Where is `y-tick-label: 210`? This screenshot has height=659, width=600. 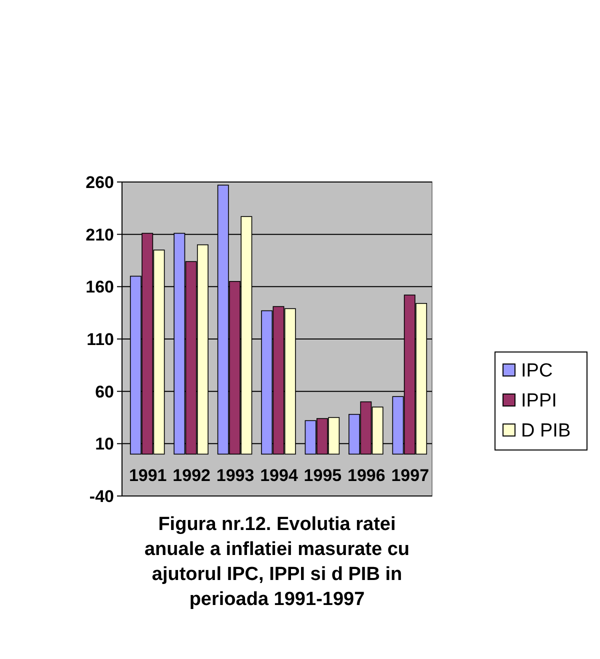
y-tick-label: 210 is located at coordinates (100, 234).